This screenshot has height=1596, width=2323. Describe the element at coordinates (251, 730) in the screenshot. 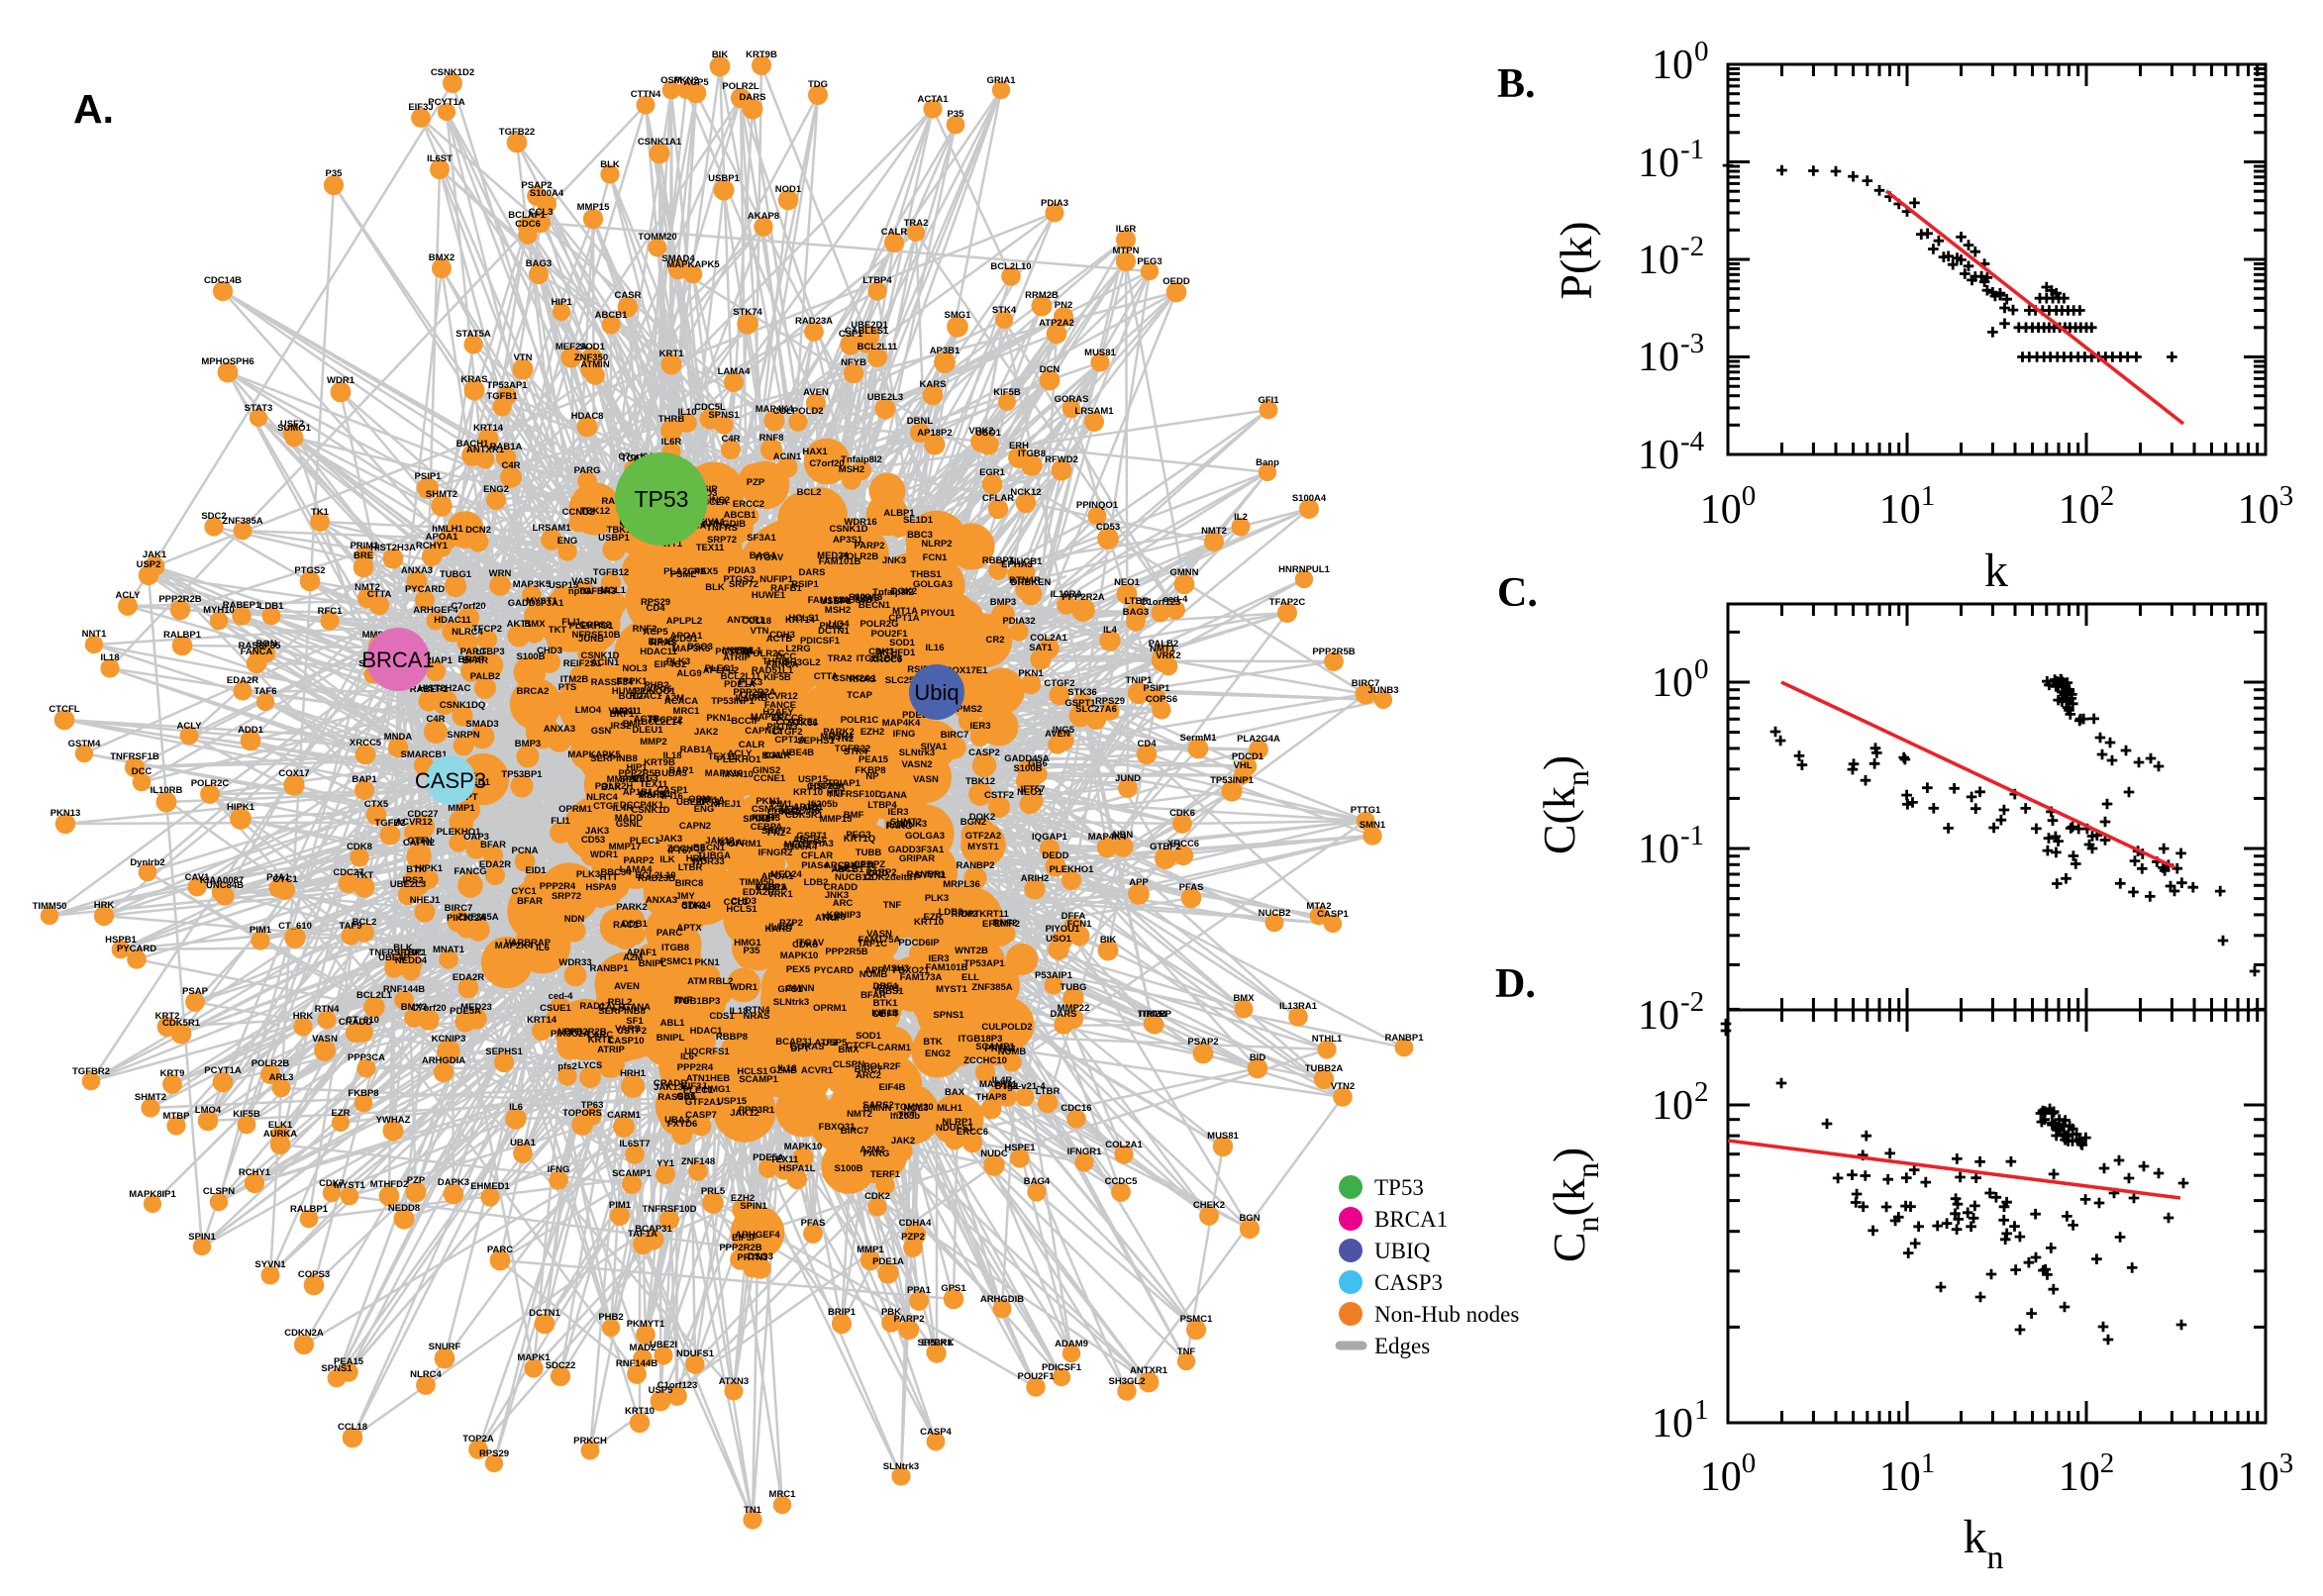

I see `svg-text: ADD1` at that location.